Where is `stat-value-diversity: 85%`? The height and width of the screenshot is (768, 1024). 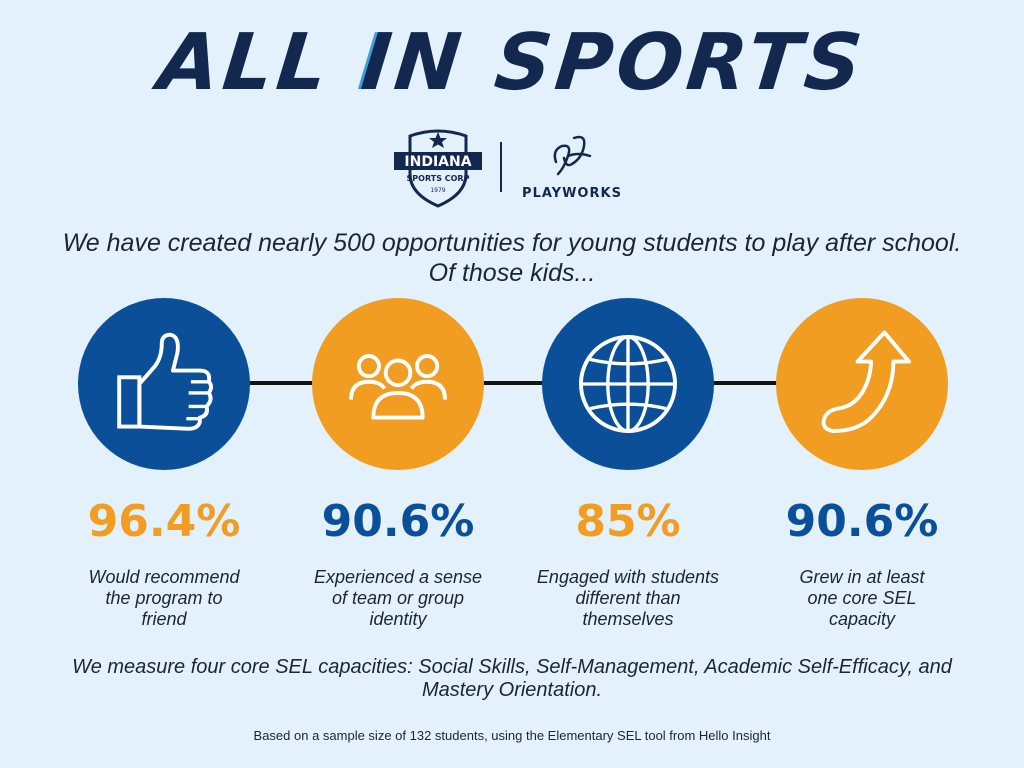
stat-value-diversity: 85% is located at coordinates (628, 521).